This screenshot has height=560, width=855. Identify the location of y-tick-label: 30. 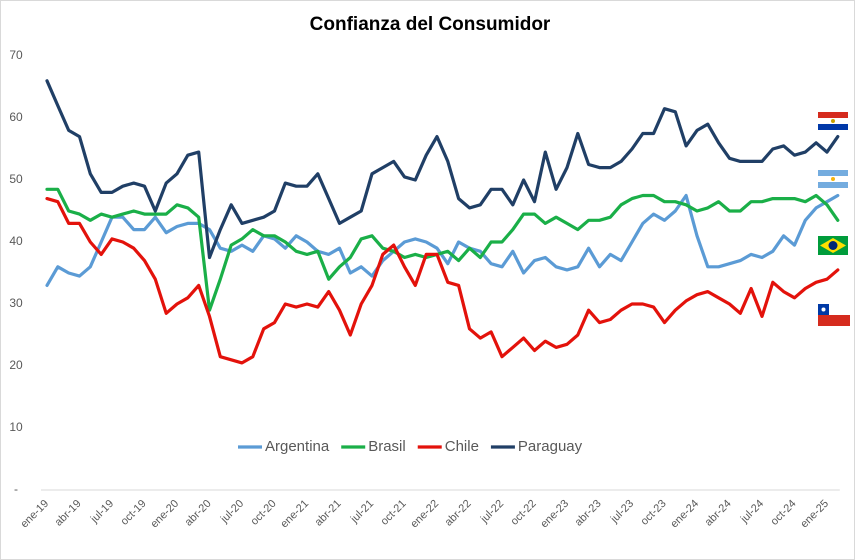
(16, 303).